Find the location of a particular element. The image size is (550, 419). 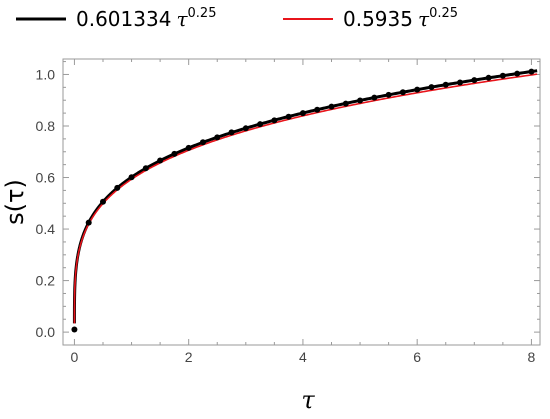

y-tick-label: 1.0 is located at coordinates (46, 74).